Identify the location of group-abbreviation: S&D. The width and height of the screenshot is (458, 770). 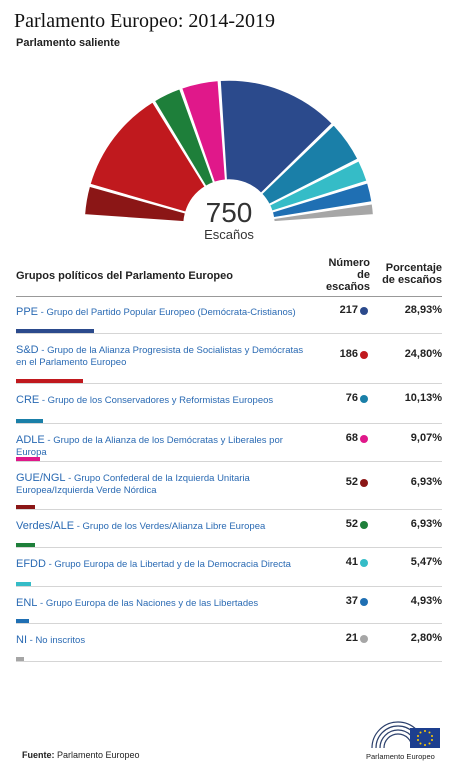
(27, 350).